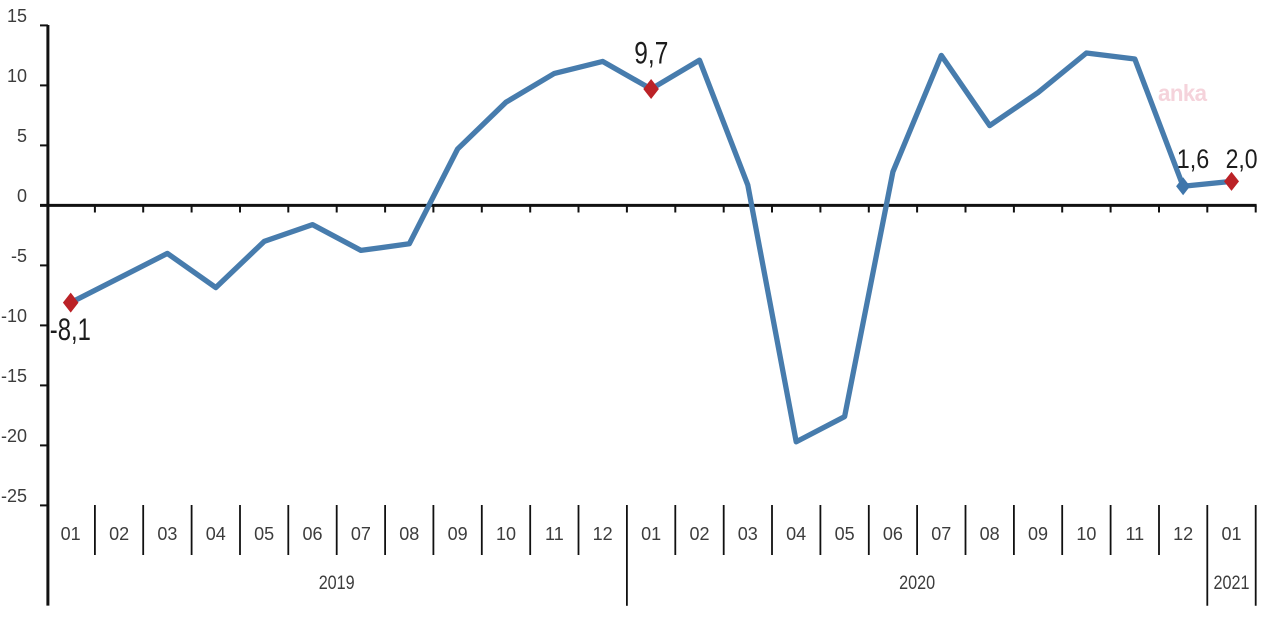 The height and width of the screenshot is (640, 1280). Describe the element at coordinates (337, 583) in the screenshot. I see `svg-text: 2019` at that location.